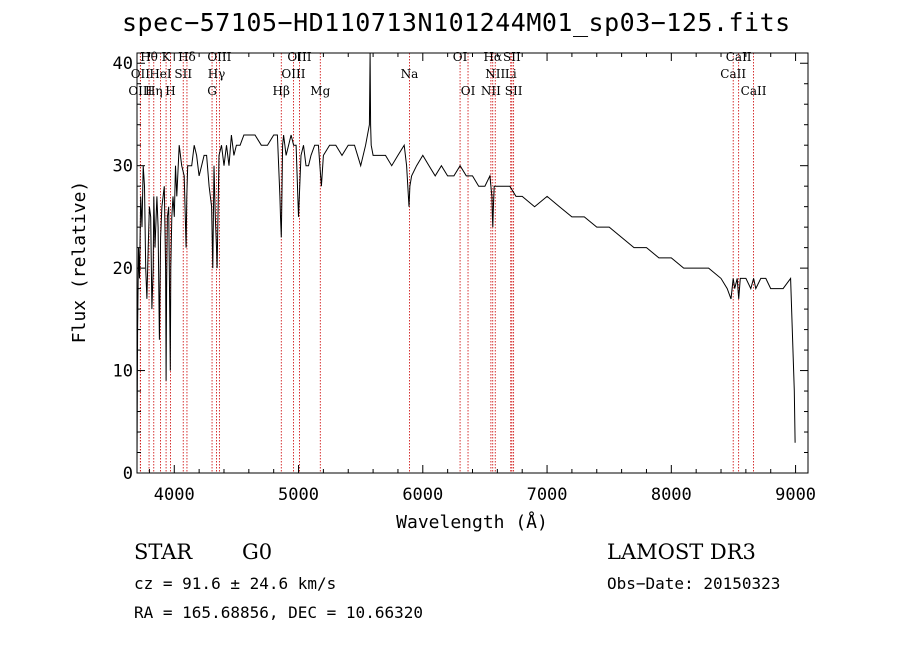 This screenshot has width=900, height=649. Describe the element at coordinates (671, 495) in the screenshot. I see `x-tick-label: 8000` at that location.